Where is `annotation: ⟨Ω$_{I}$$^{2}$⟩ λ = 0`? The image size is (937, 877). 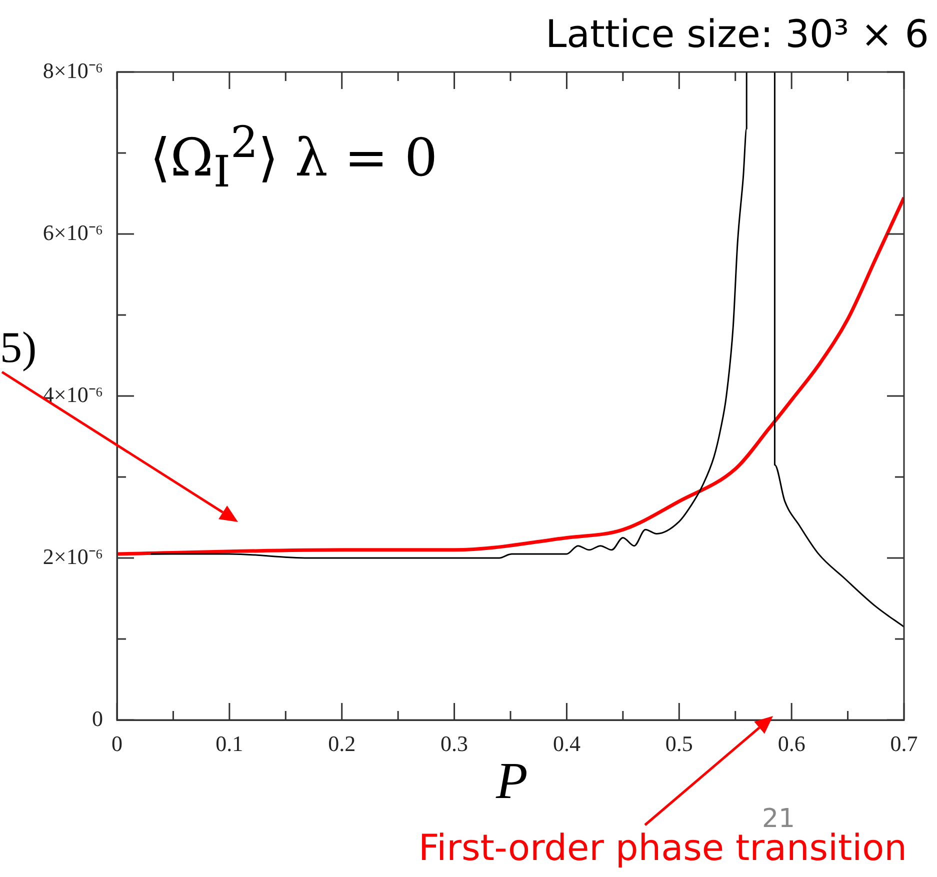 annotation: ⟨Ω$_{I}$$^{2}$⟩ λ = 0 is located at coordinates (294, 158).